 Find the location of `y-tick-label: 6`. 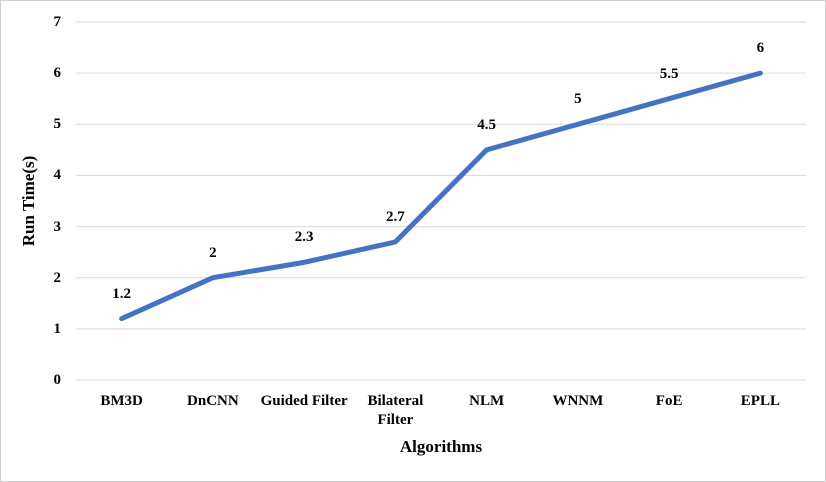

y-tick-label: 6 is located at coordinates (57, 73).